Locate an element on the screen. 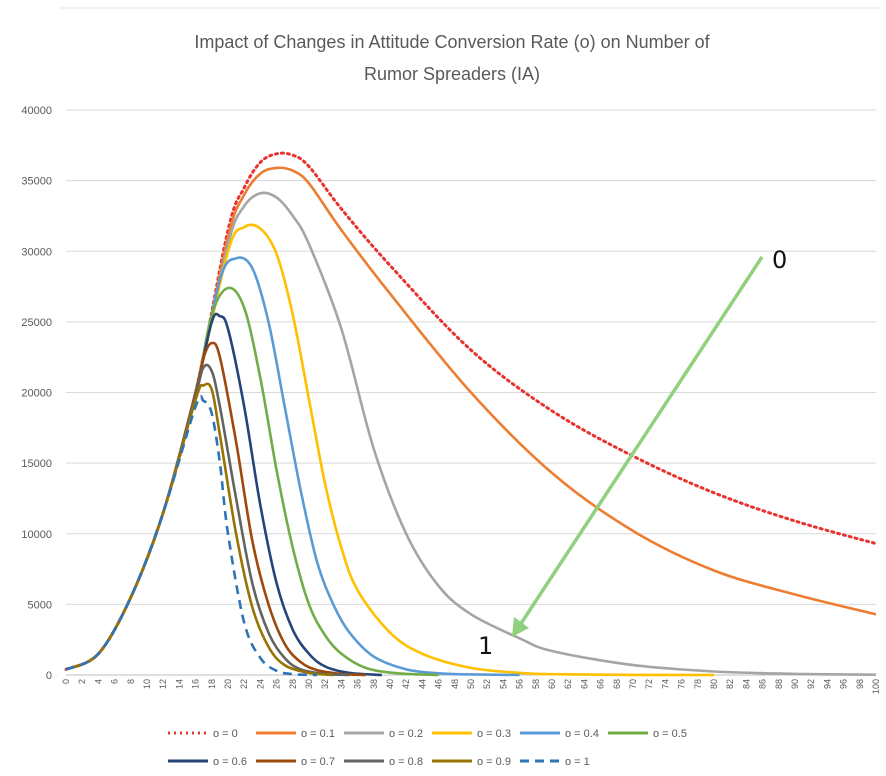  legend-label-1: o = 0.1 is located at coordinates (318, 734).